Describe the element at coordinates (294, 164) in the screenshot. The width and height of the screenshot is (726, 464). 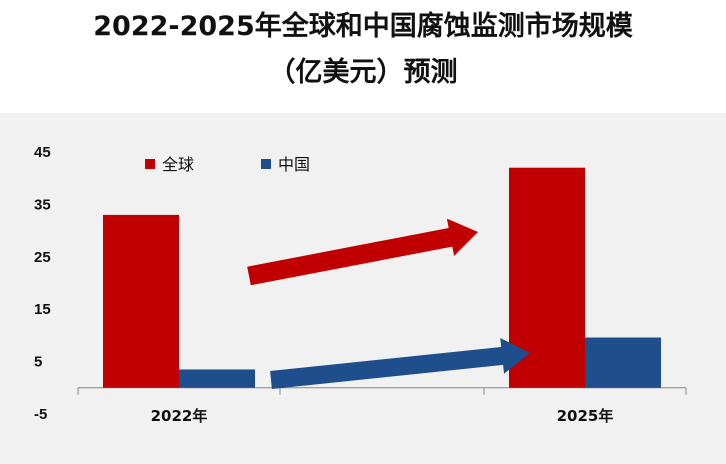
I see `legend-label-china: 中国` at that location.